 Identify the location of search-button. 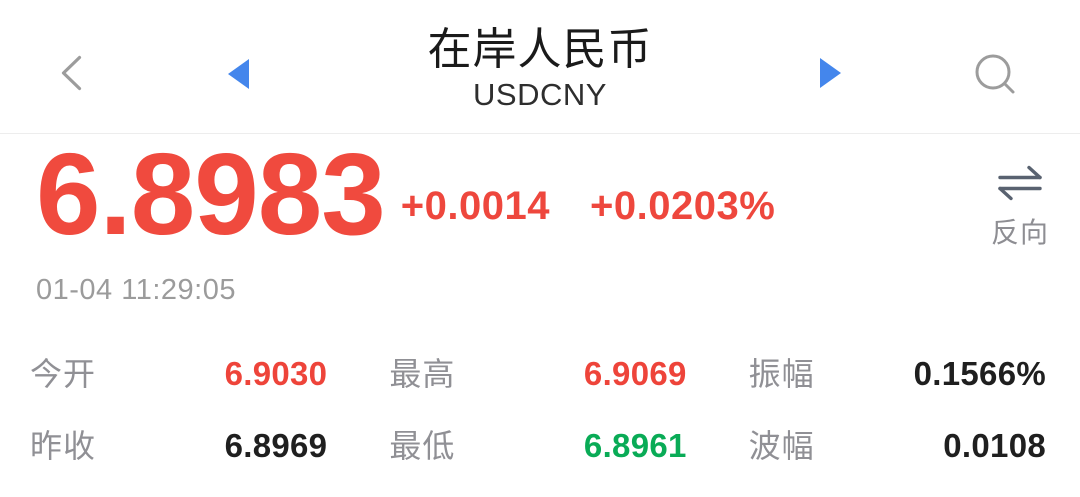
(995, 74).